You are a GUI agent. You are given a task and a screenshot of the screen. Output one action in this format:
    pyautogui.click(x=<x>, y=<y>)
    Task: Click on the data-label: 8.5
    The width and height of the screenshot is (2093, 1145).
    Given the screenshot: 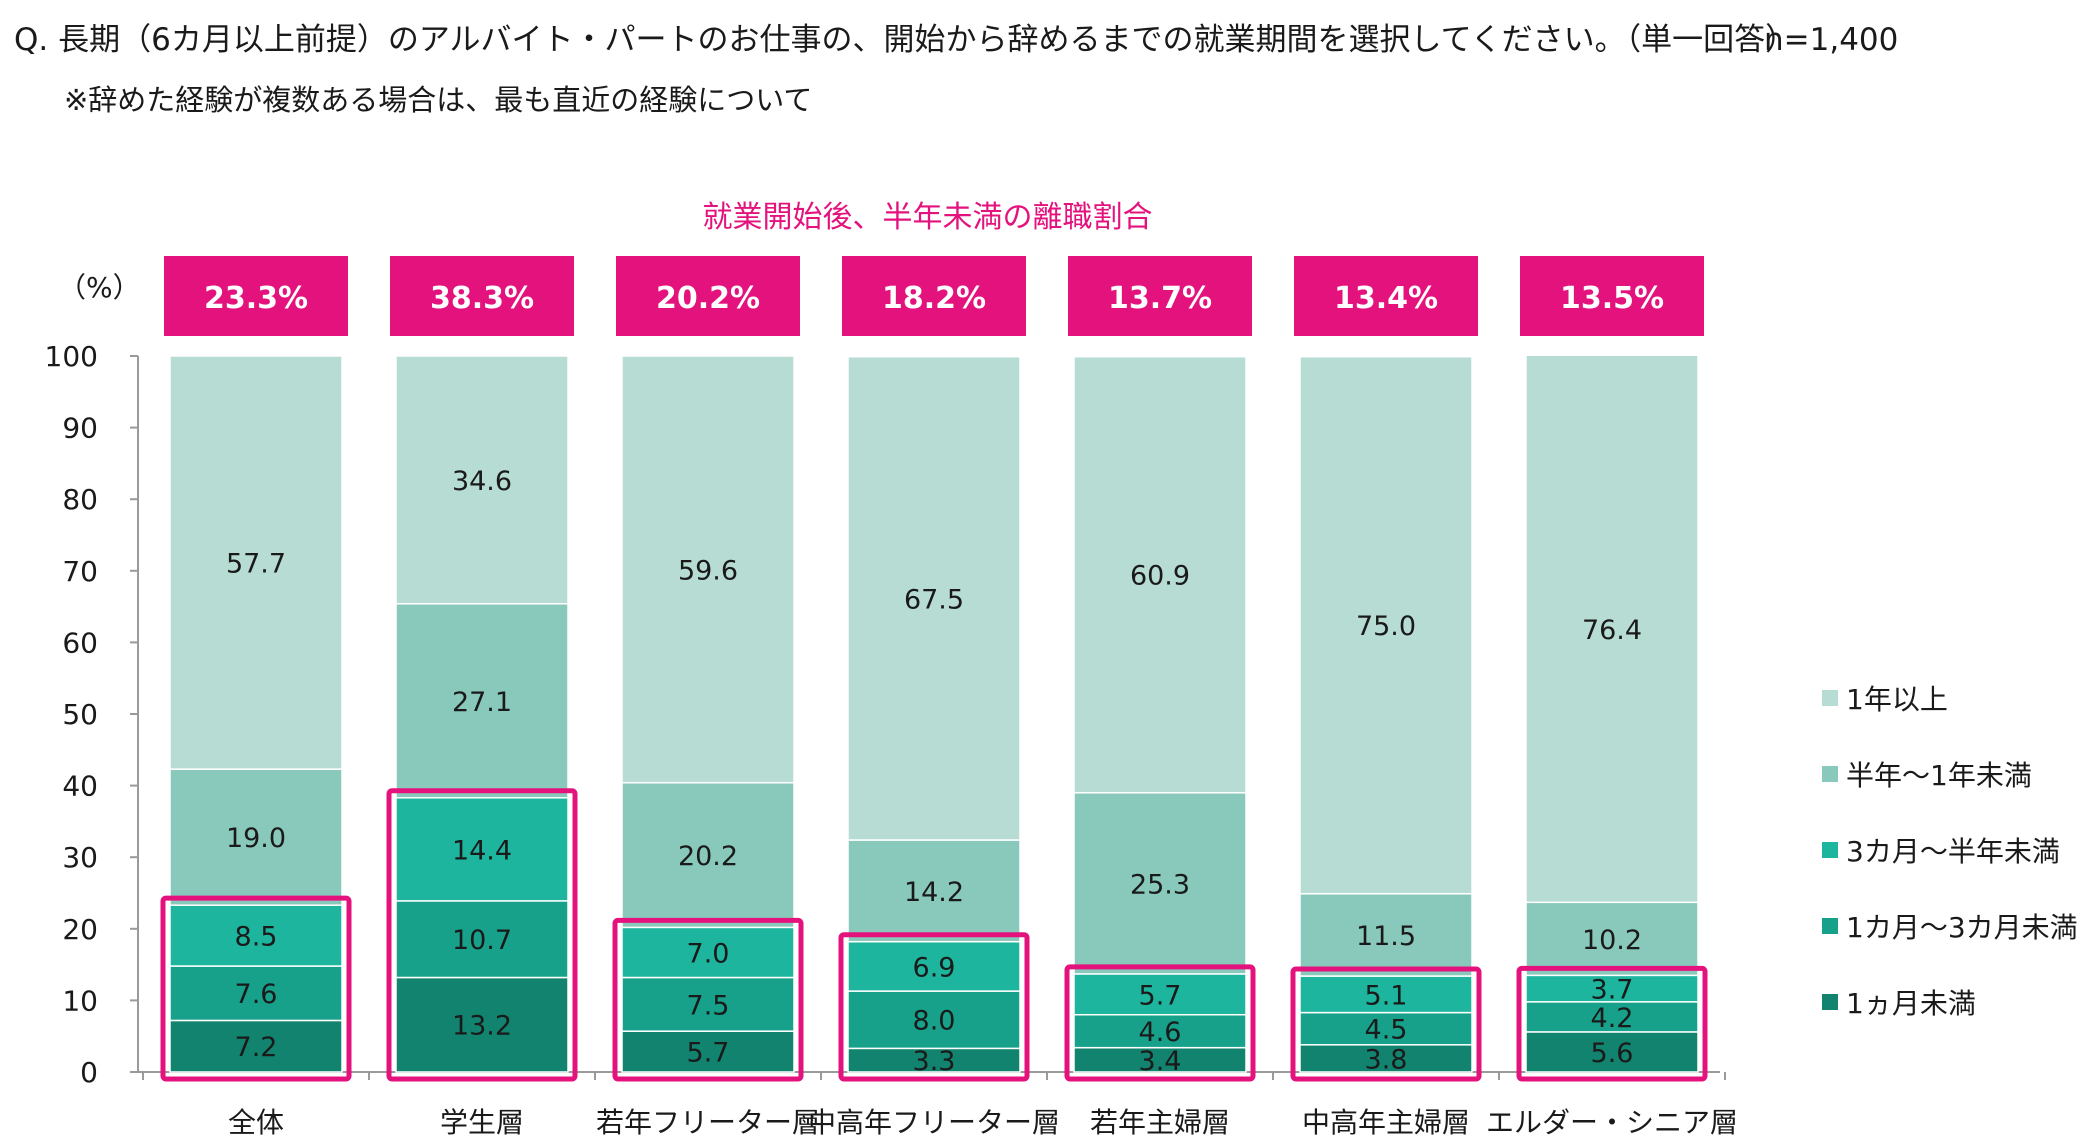 What is the action you would take?
    pyautogui.click(x=256, y=937)
    